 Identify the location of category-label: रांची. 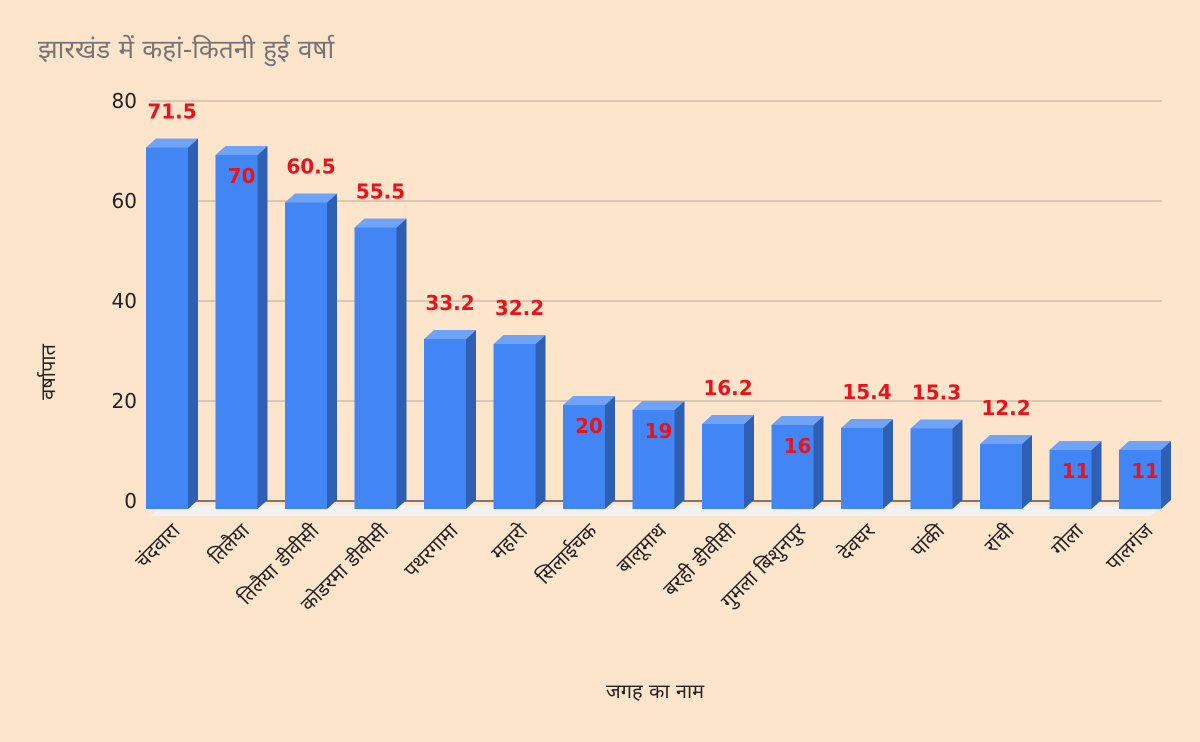
(999, 538).